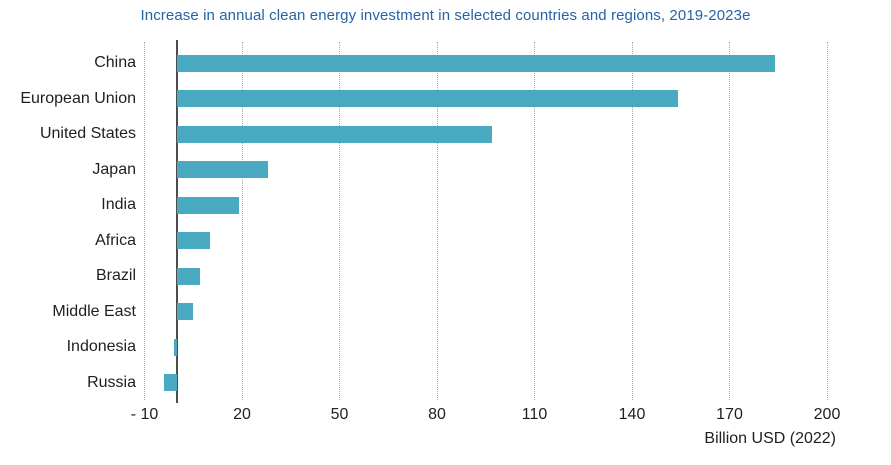 This screenshot has height=465, width=891. Describe the element at coordinates (115, 63) in the screenshot. I see `category-label-china: China` at that location.